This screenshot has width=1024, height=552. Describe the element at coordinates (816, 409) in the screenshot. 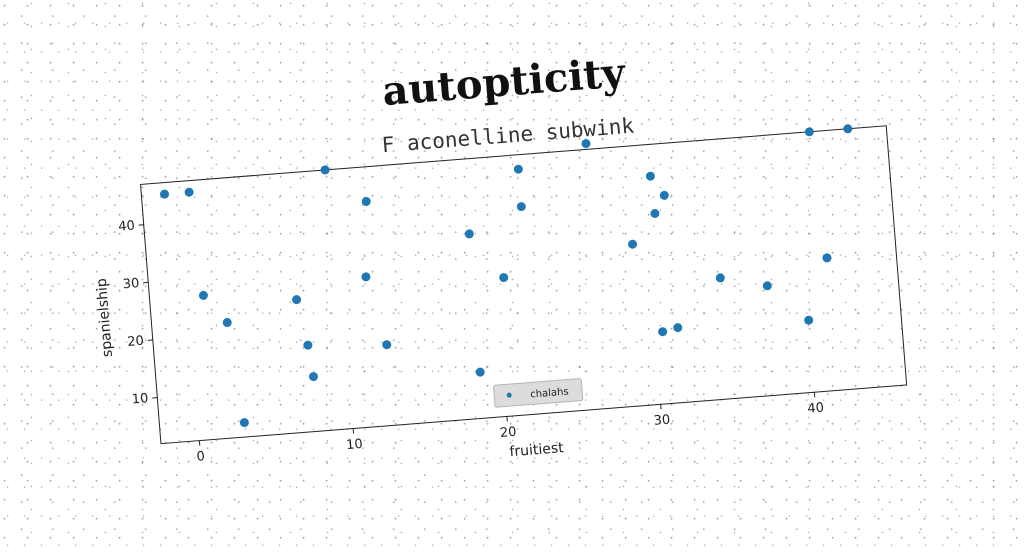

I see `x-tick-label: 40` at that location.